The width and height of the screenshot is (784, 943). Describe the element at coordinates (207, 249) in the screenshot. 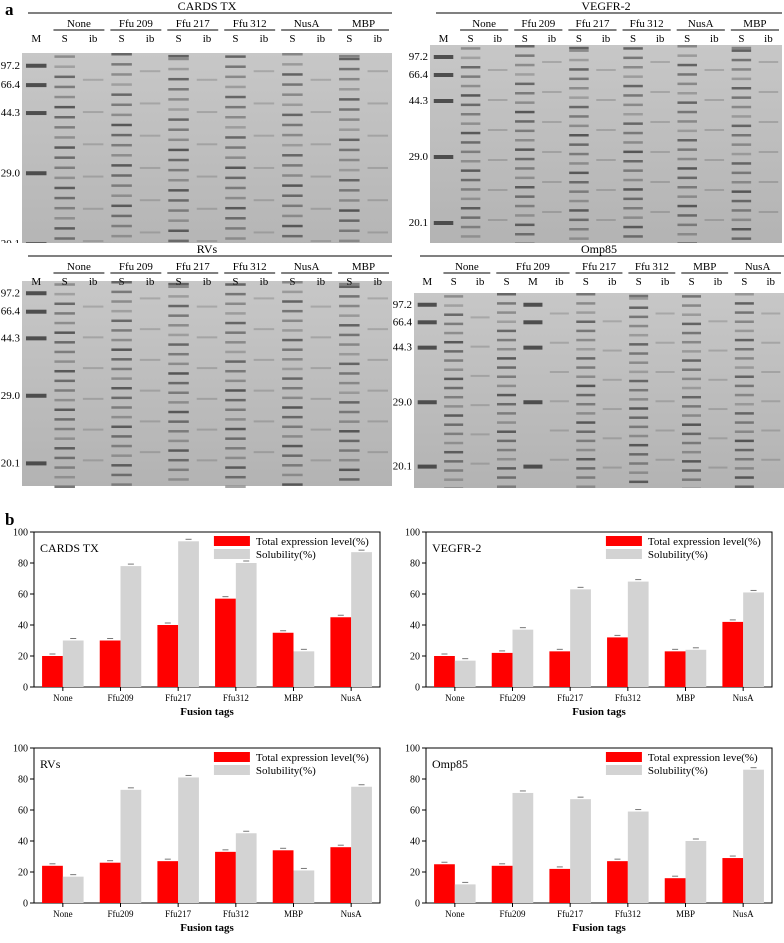

I see `gel-title: RVs` at that location.